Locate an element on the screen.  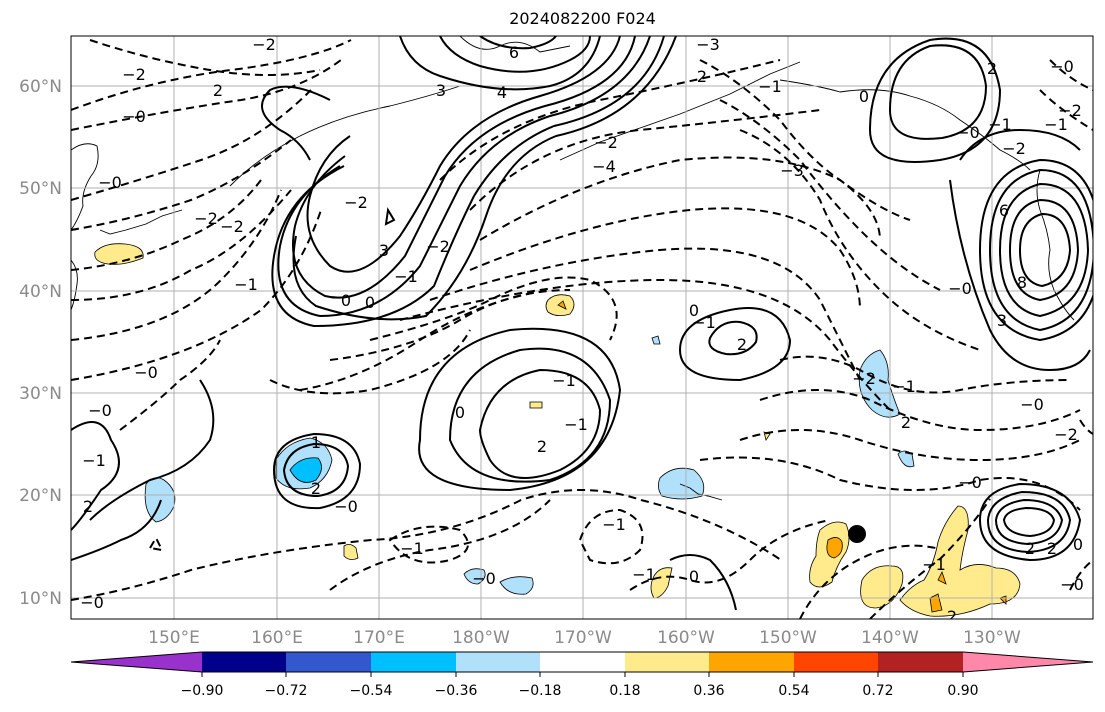
lon-label: 170°E is located at coordinates (379, 638).